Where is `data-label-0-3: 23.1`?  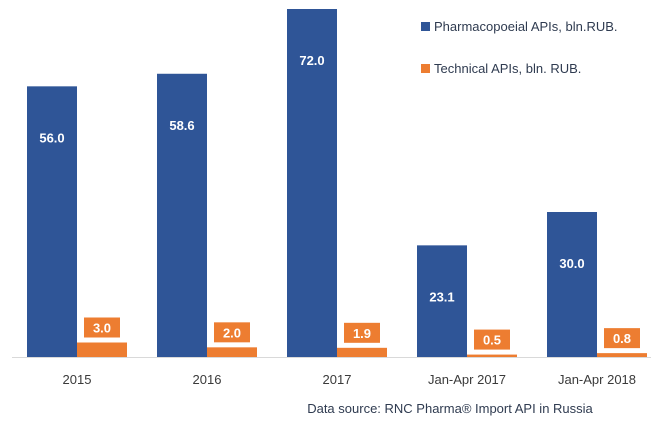 data-label-0-3: 23.1 is located at coordinates (441, 296).